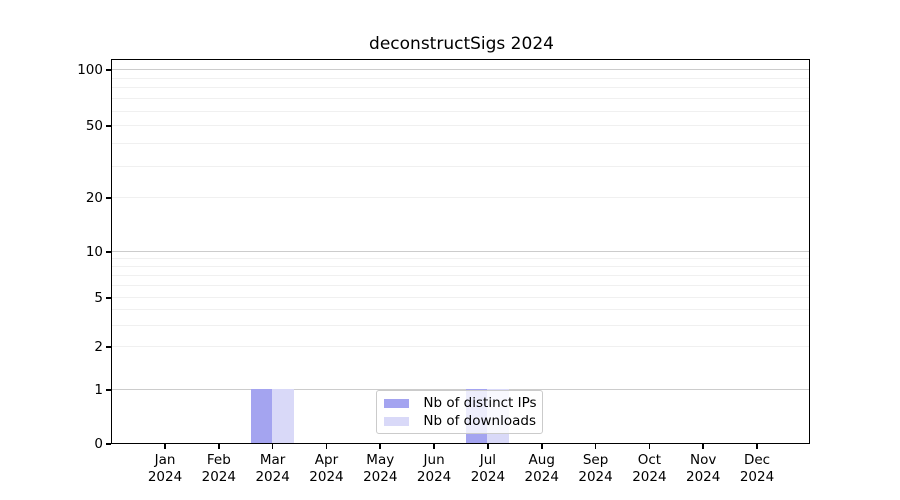 This screenshot has width=900, height=500. I want to click on x-tick-label-jan-2024: Jan 2024, so click(165, 468).